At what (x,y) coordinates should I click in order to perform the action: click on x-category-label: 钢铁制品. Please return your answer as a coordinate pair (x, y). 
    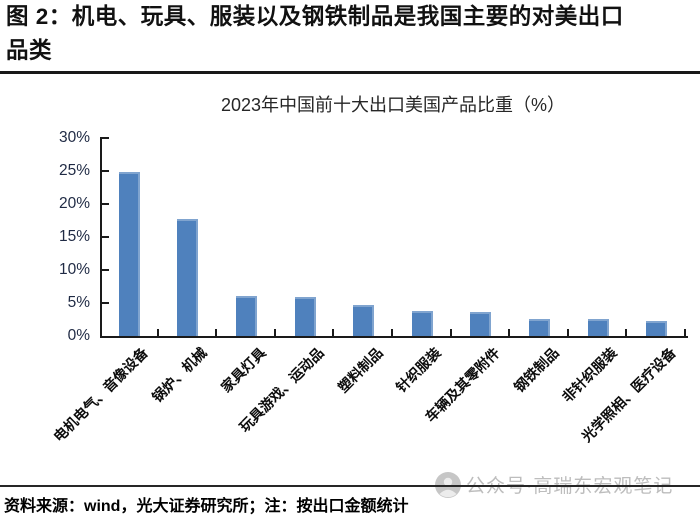
    Looking at the image, I should click on (536, 370).